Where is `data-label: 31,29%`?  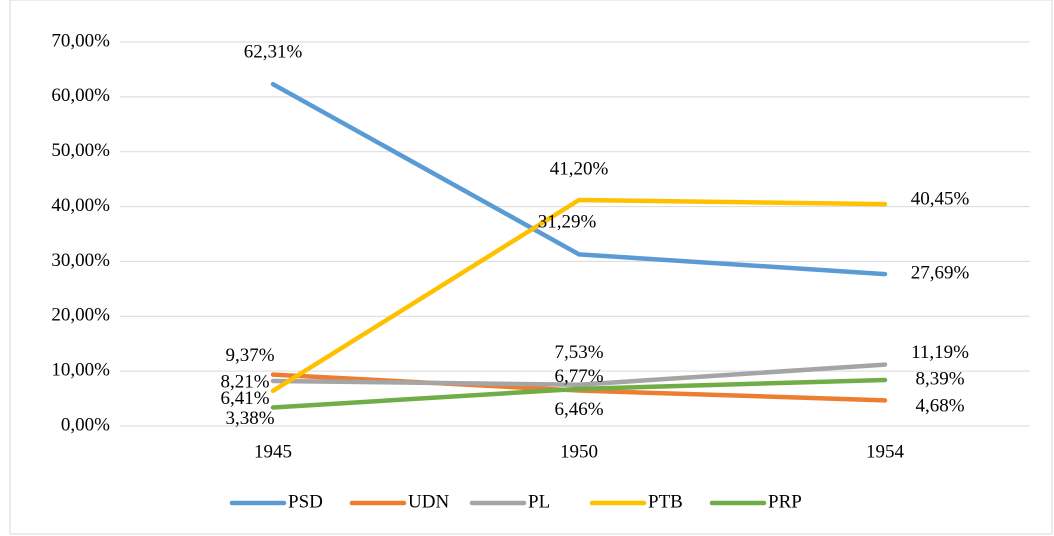 data-label: 31,29% is located at coordinates (567, 222).